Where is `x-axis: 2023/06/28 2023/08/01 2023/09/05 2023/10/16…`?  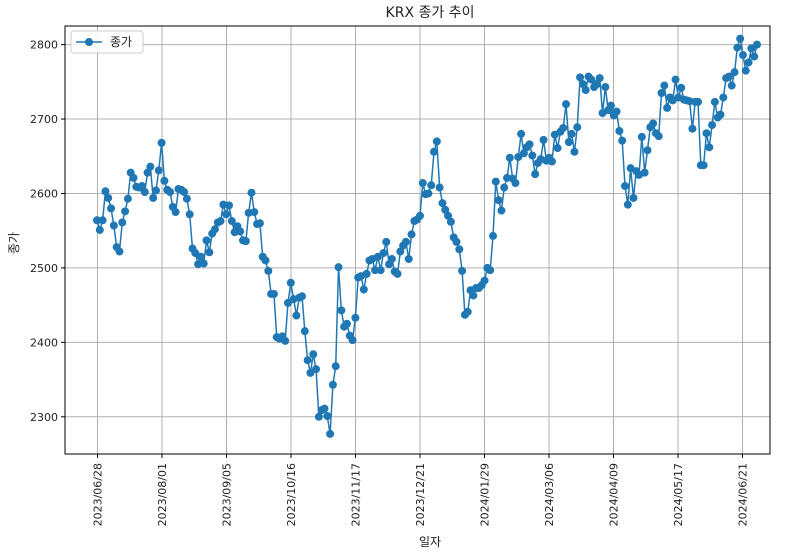 x-axis: 2023/06/28 2023/08/01 2023/09/05 2023/10/16… is located at coordinates (421, 490).